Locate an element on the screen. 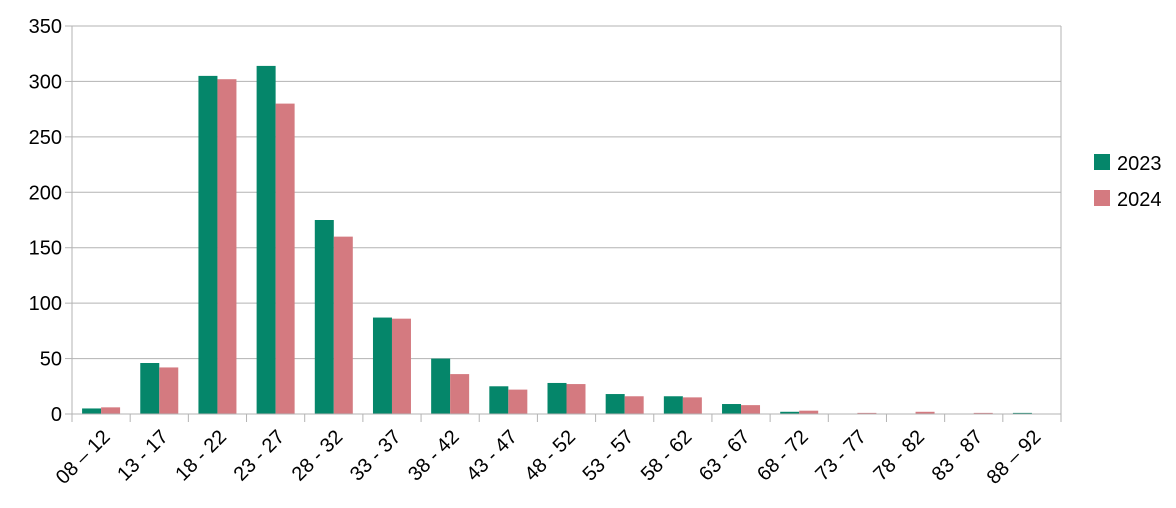 This screenshot has width=1176, height=508. x-tick-label: 08 – 12 is located at coordinates (83, 457).